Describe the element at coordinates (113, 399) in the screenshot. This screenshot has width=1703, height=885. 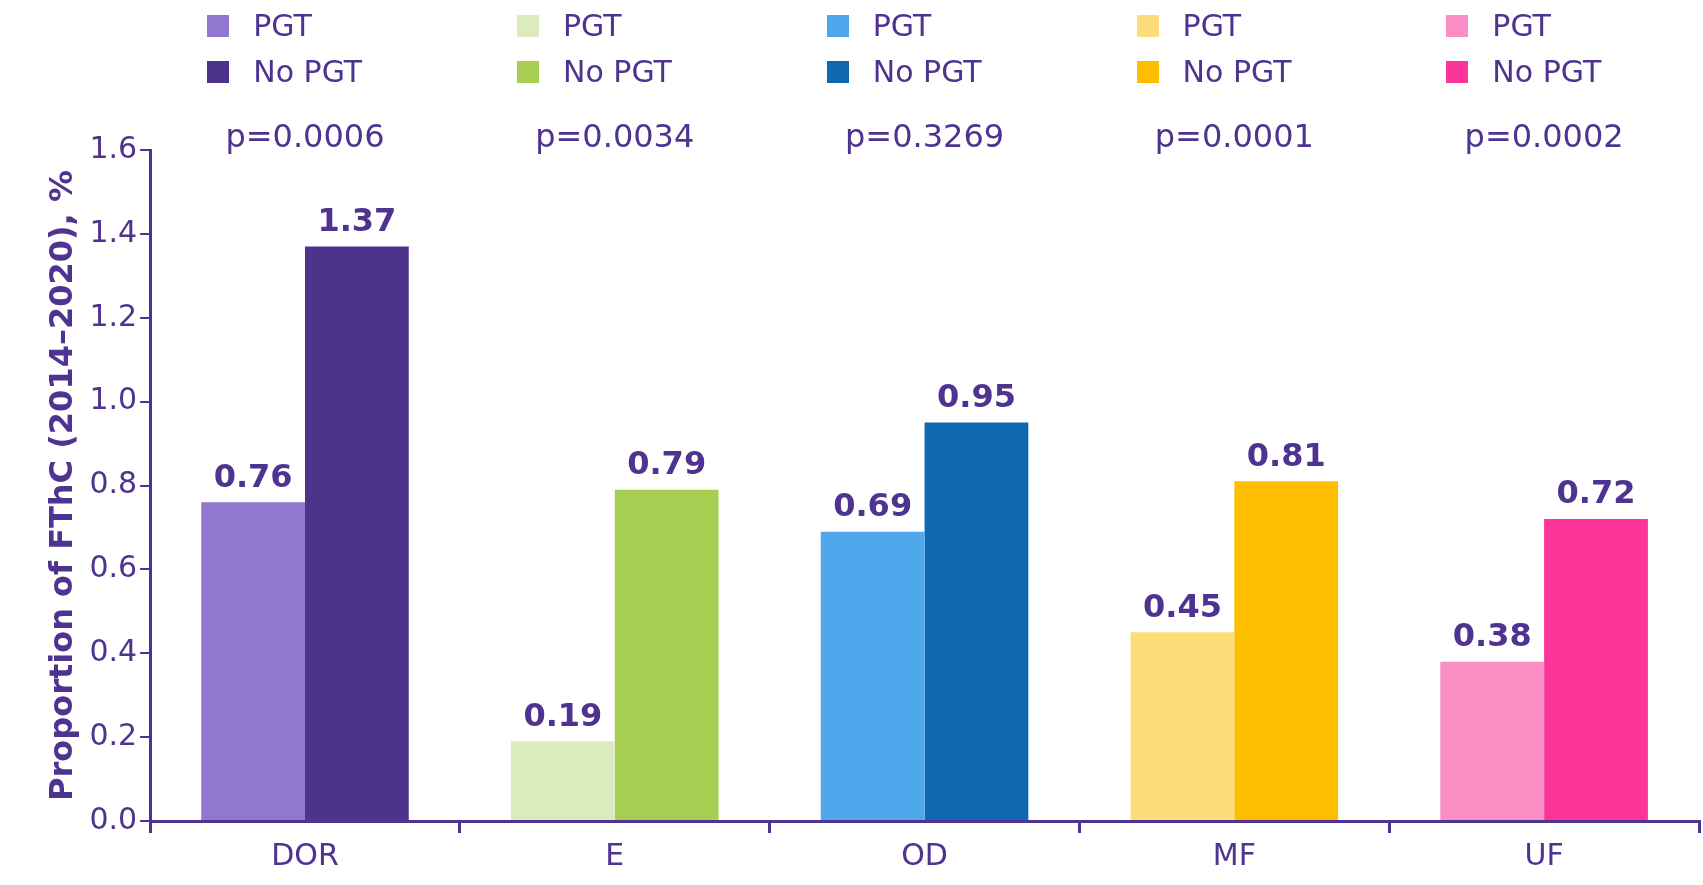
I see `y-tick-label: 1.0` at that location.